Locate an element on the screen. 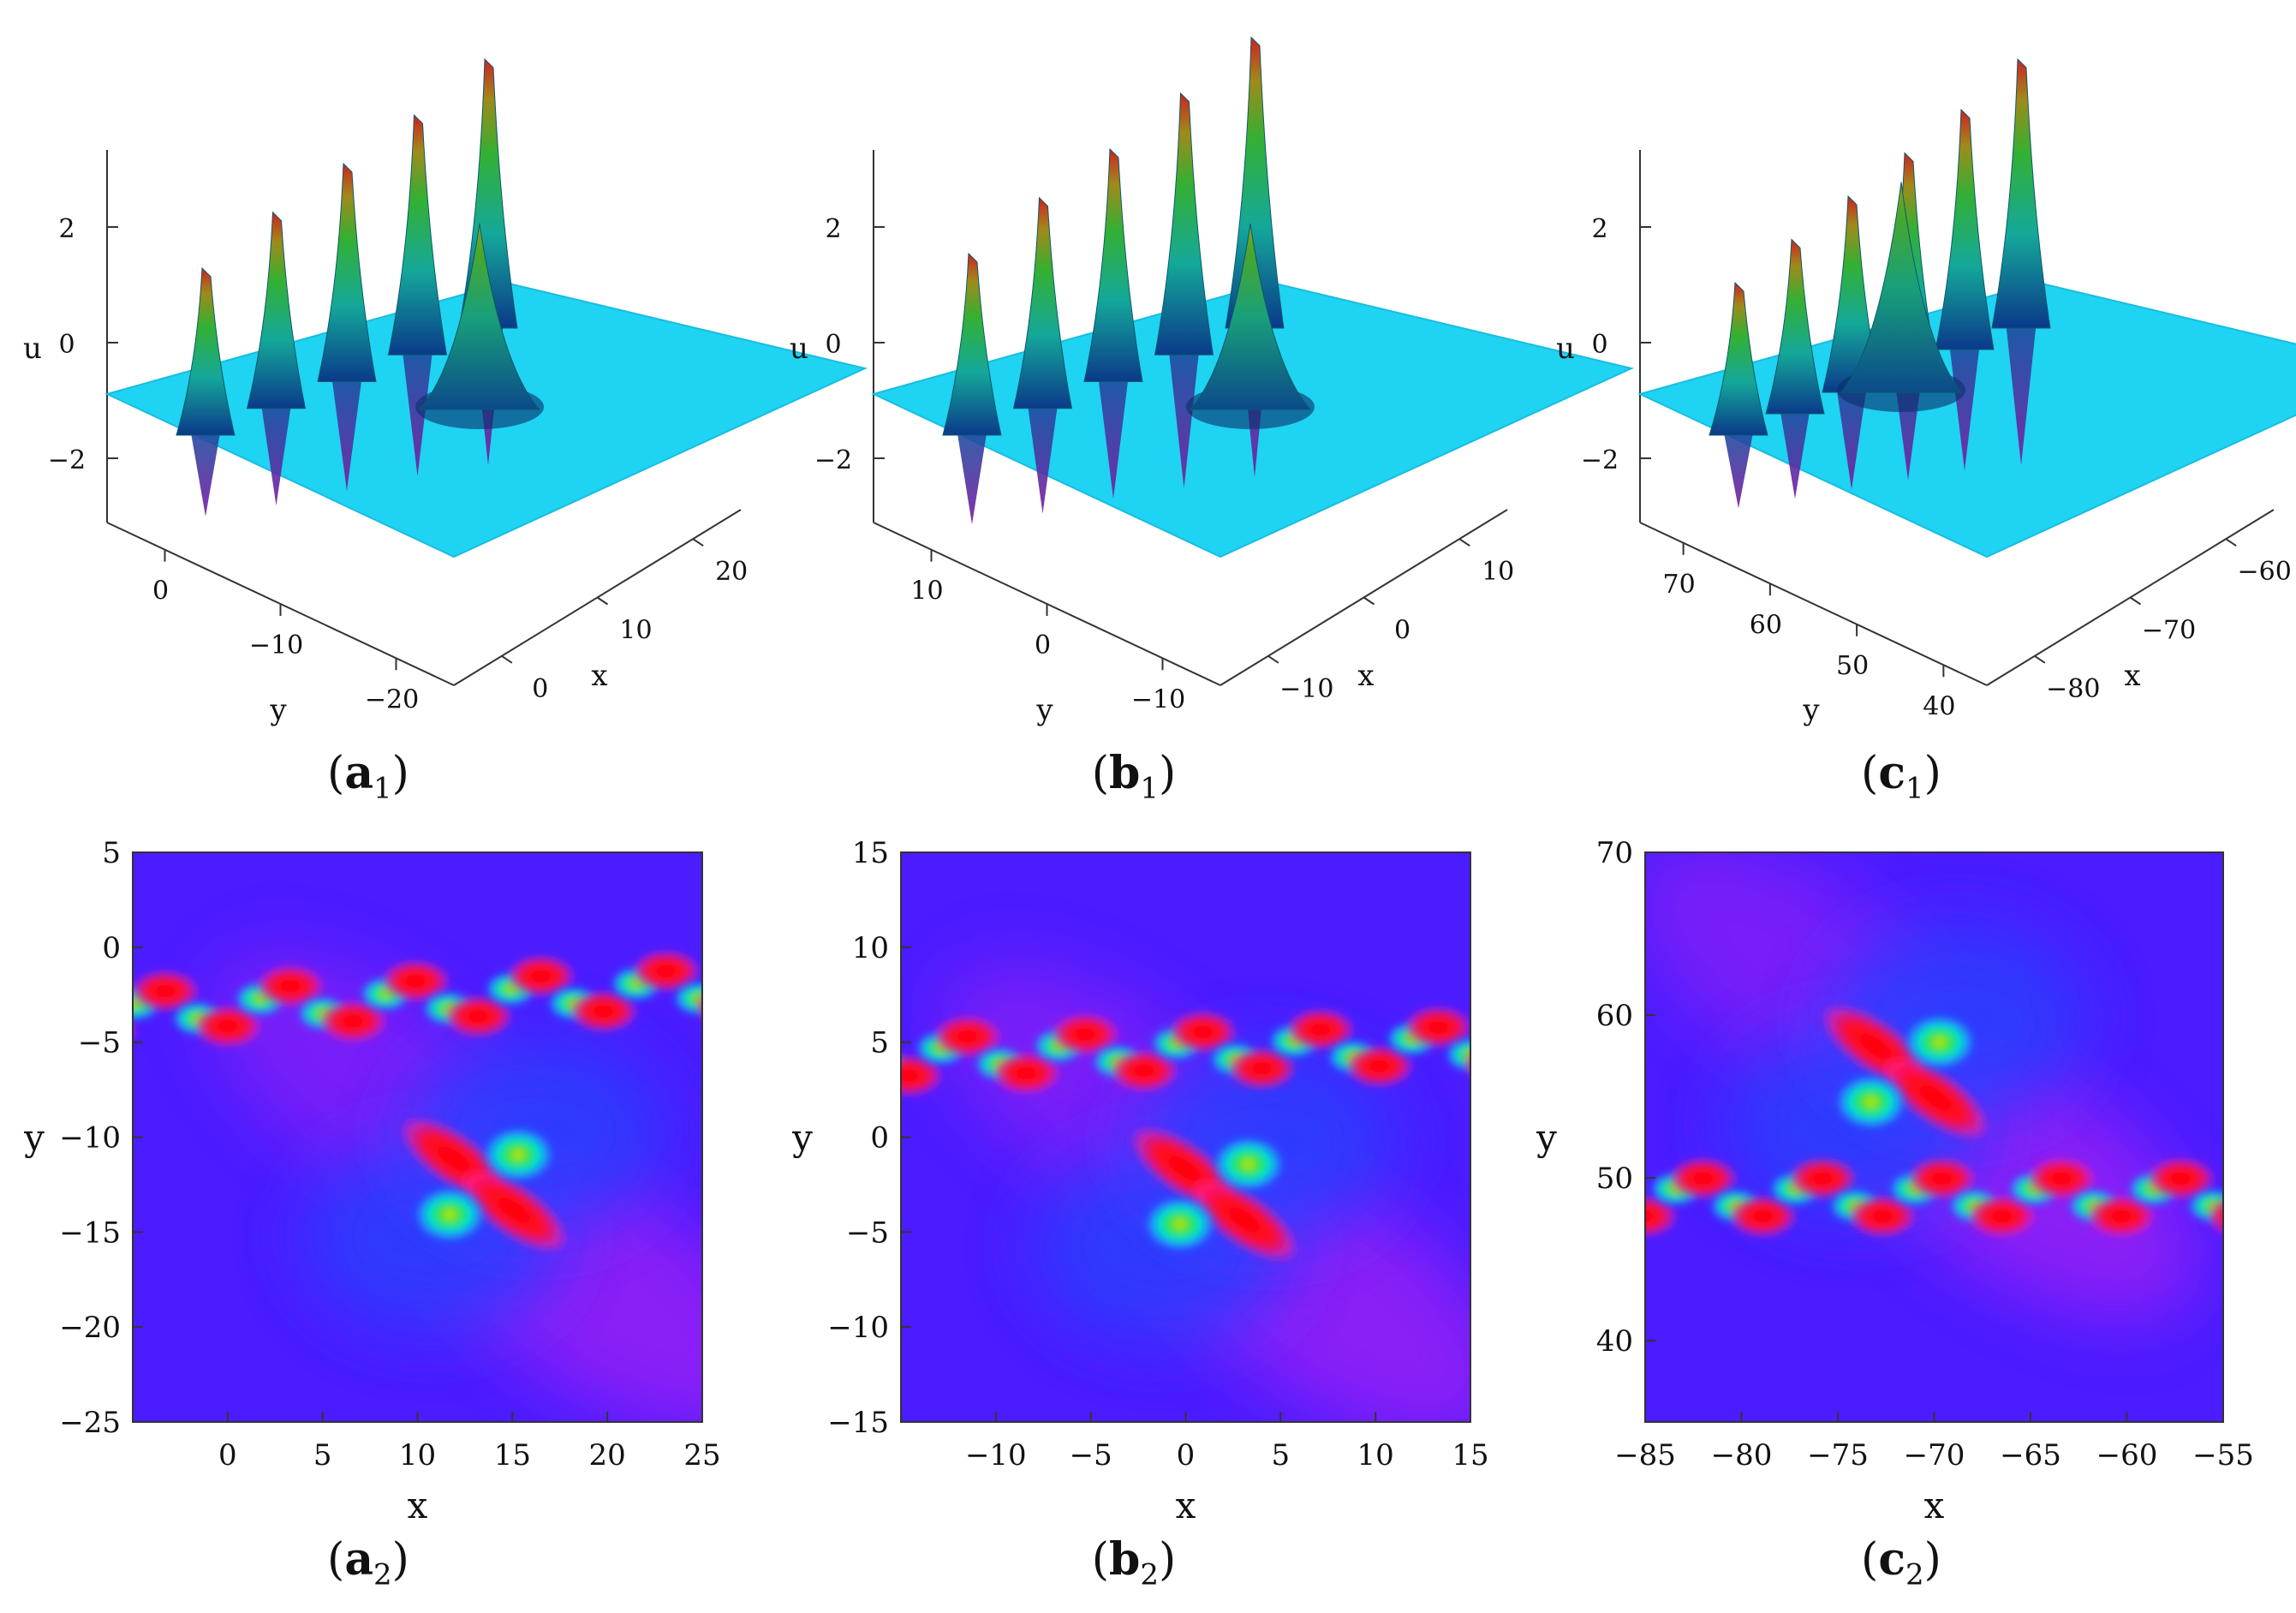  y-tick-label: 50 is located at coordinates (1614, 1179).